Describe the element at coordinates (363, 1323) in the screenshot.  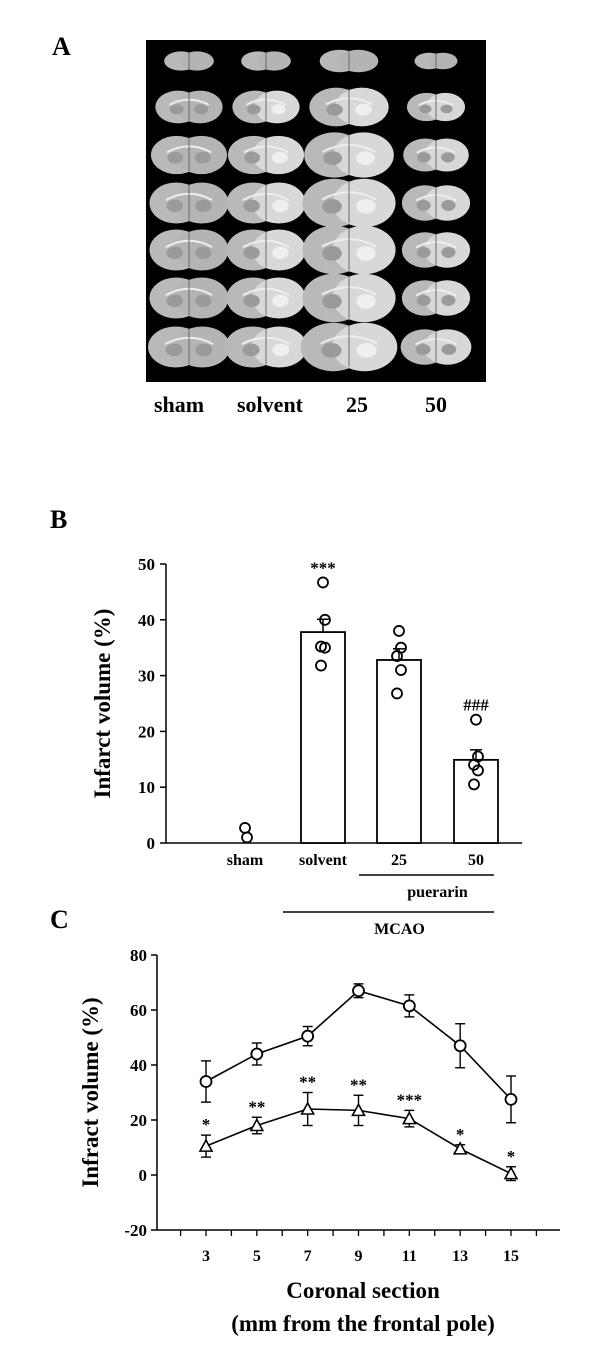
I see `x-axis-label-secondary: (mm from the frontal pole)` at that location.